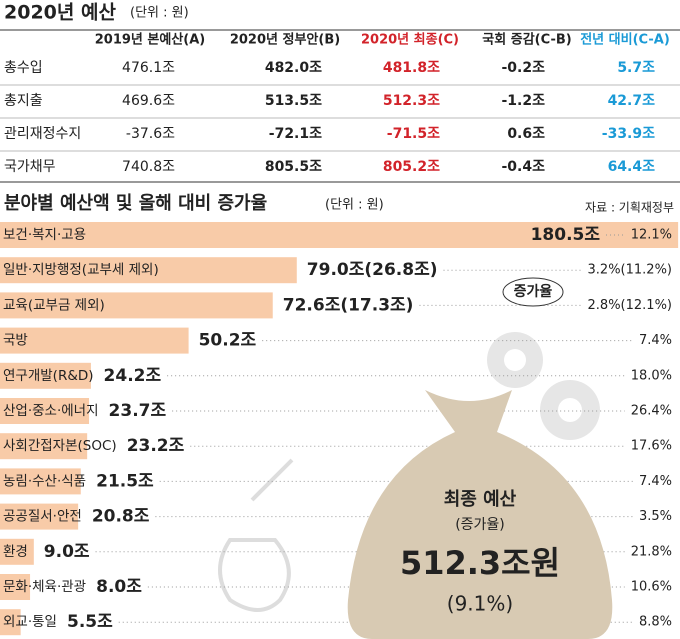 The image size is (680, 639). What do you see at coordinates (480, 525) in the screenshot?
I see `callout-subtitle: (증가율)` at bounding box center [480, 525].